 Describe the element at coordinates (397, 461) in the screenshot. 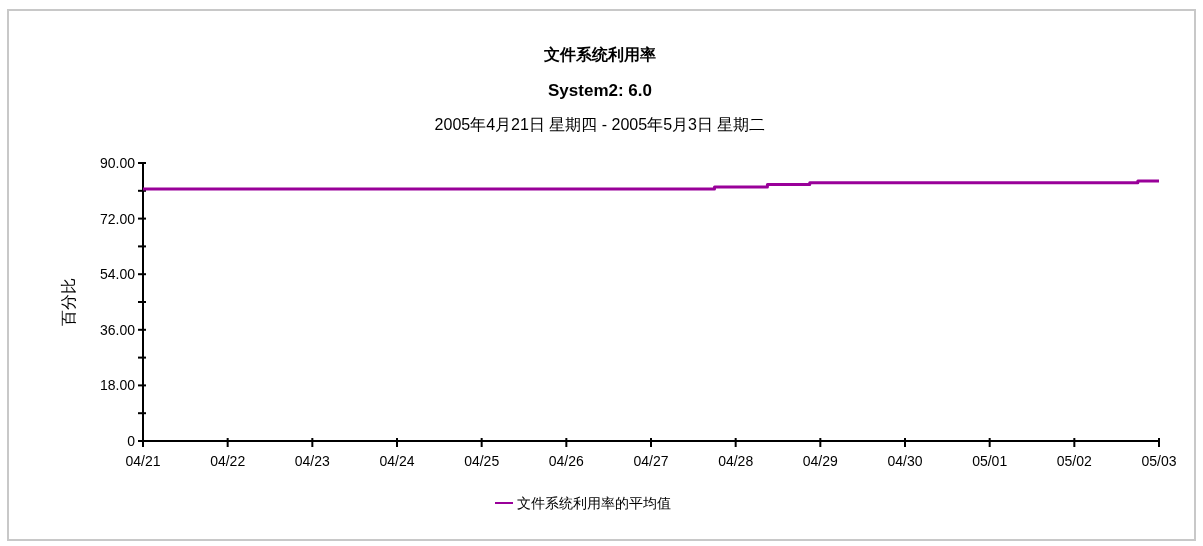

I see `x-tick-label: 04/24` at that location.